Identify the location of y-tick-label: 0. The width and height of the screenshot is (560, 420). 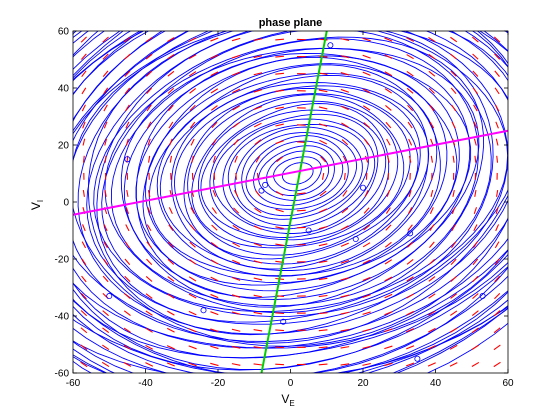
(66, 203).